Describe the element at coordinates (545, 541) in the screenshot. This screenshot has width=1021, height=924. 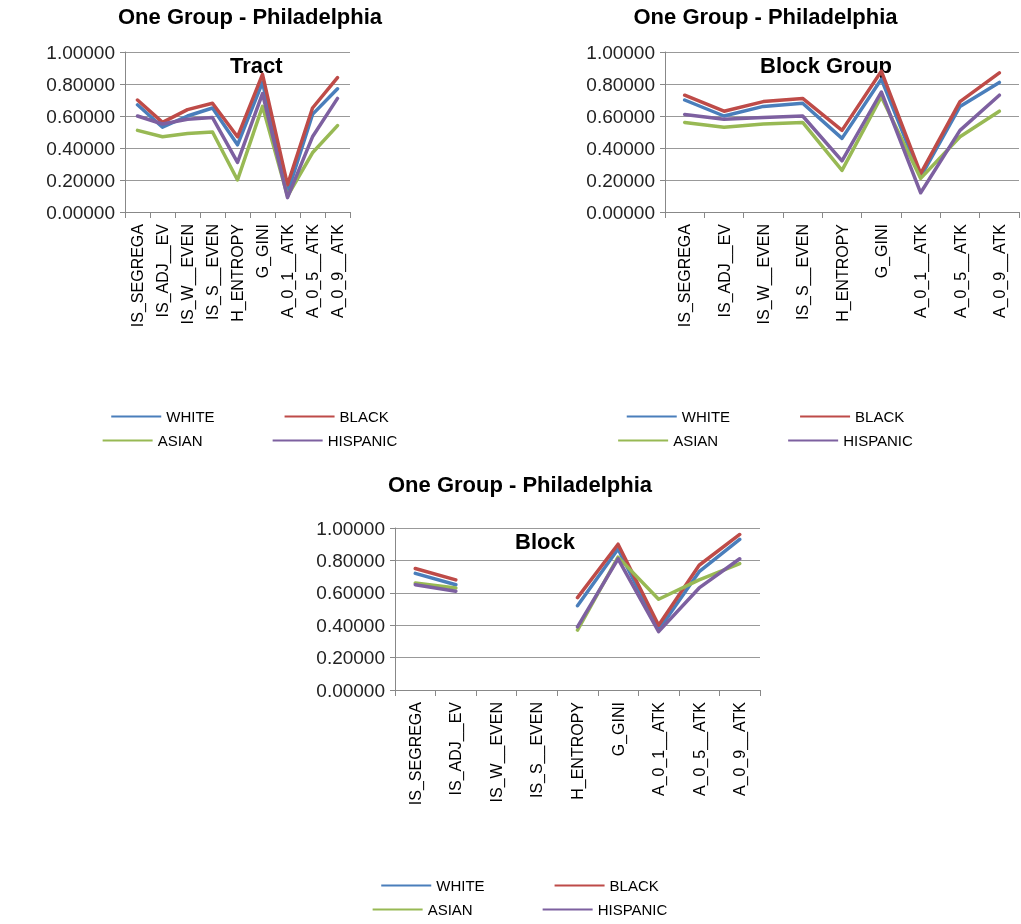
I see `annotation: Block` at that location.